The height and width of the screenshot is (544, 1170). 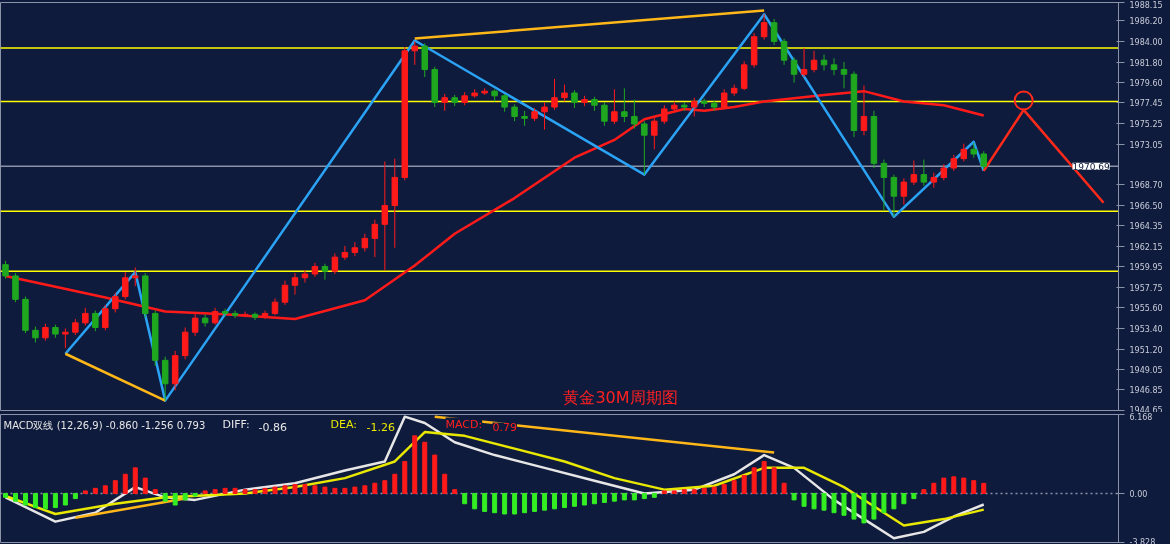 I want to click on y-tick-label: 1975.25, so click(x=1146, y=124).